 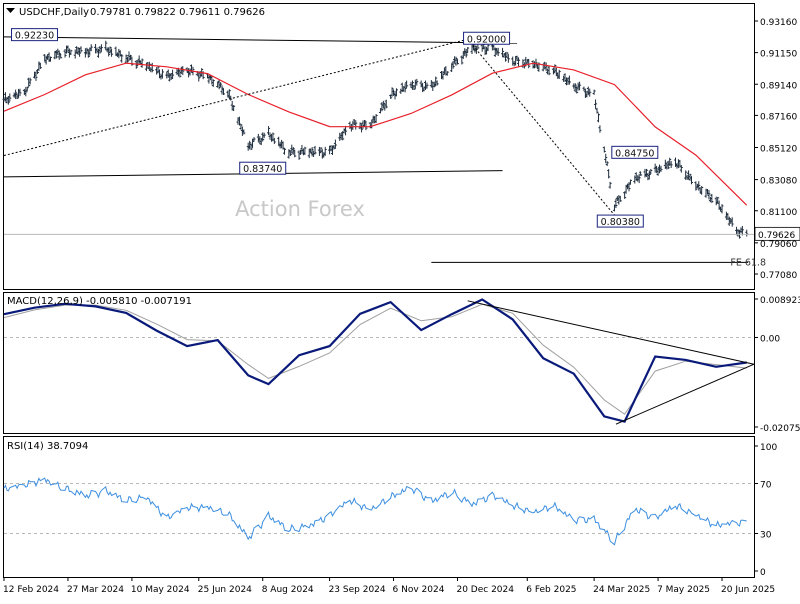 I want to click on x-tick-label: 27 Mar 2024, so click(x=95, y=590).